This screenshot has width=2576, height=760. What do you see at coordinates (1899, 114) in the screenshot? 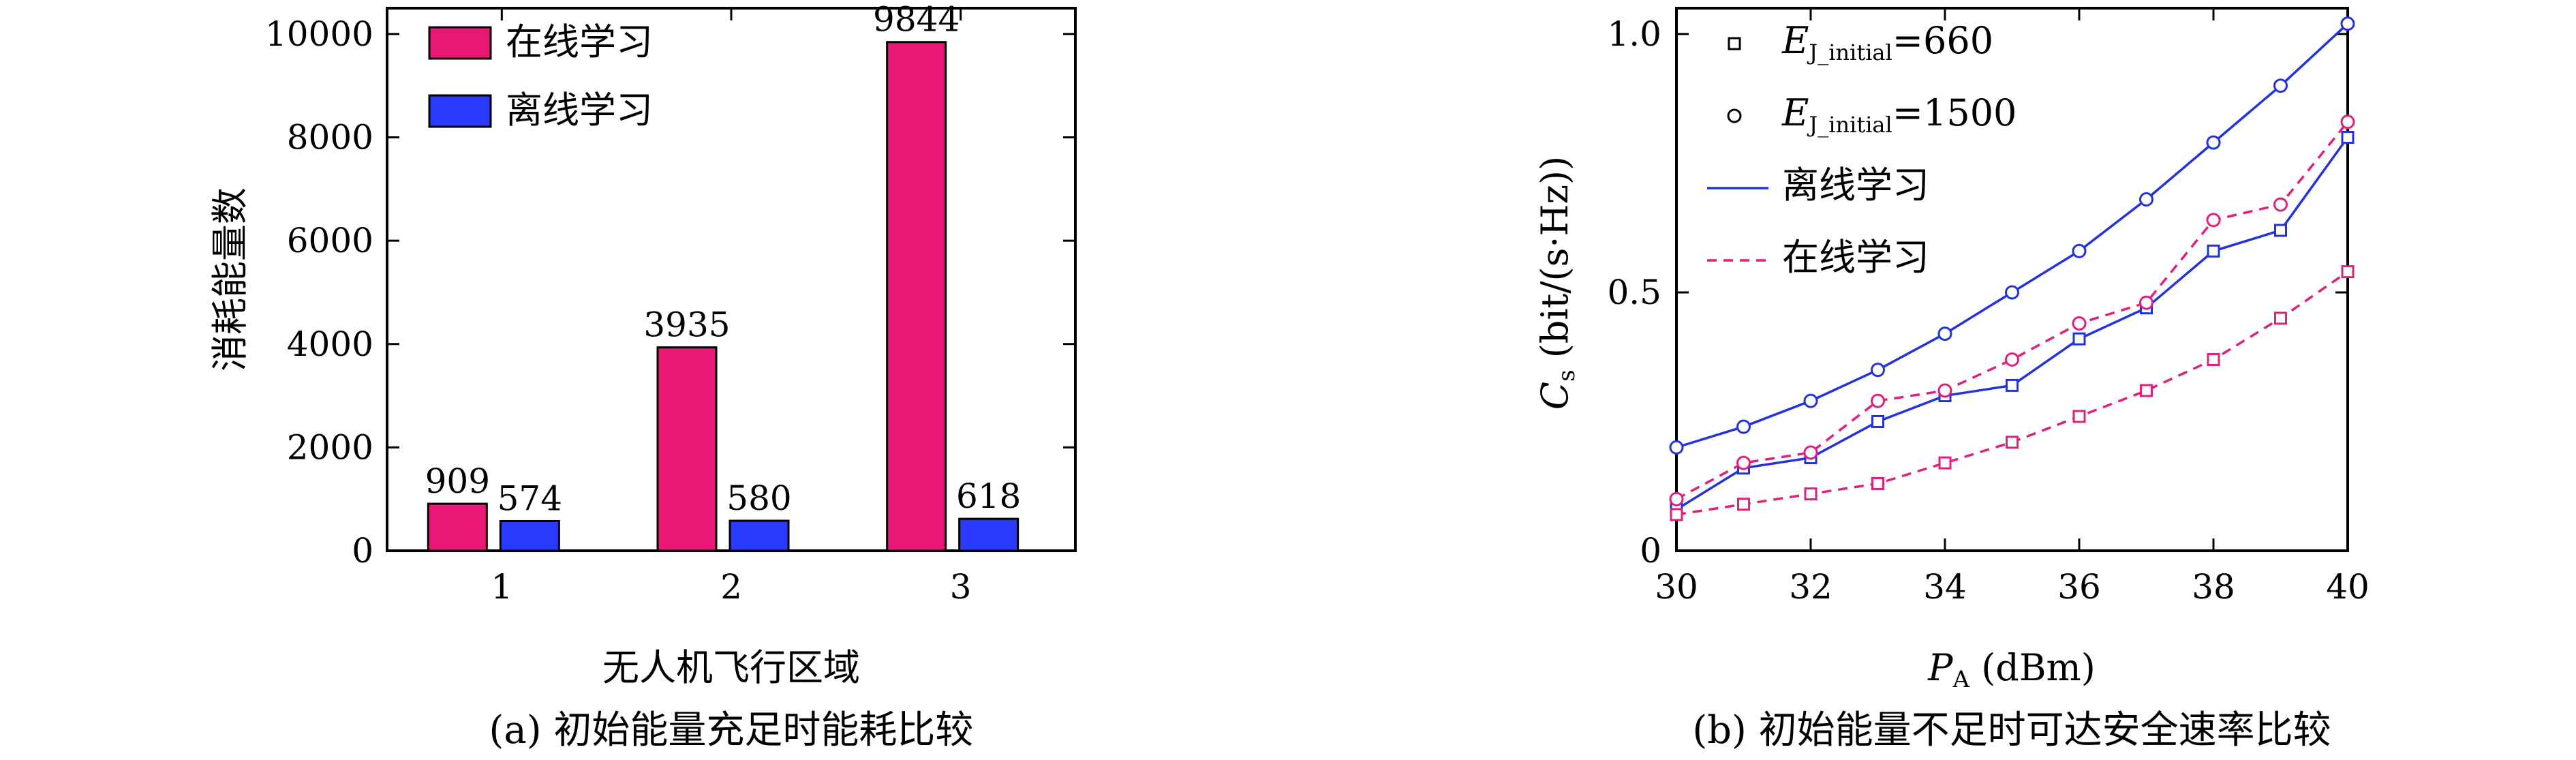
I see `legend-label: EJ_initial=1500` at bounding box center [1899, 114].